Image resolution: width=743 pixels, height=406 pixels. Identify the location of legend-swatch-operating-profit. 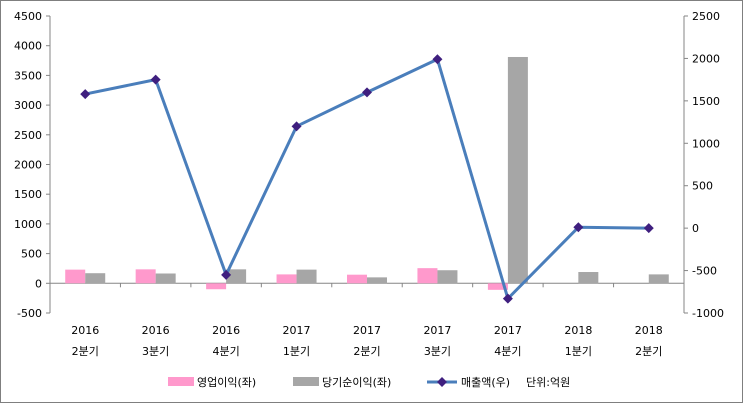
(181, 381).